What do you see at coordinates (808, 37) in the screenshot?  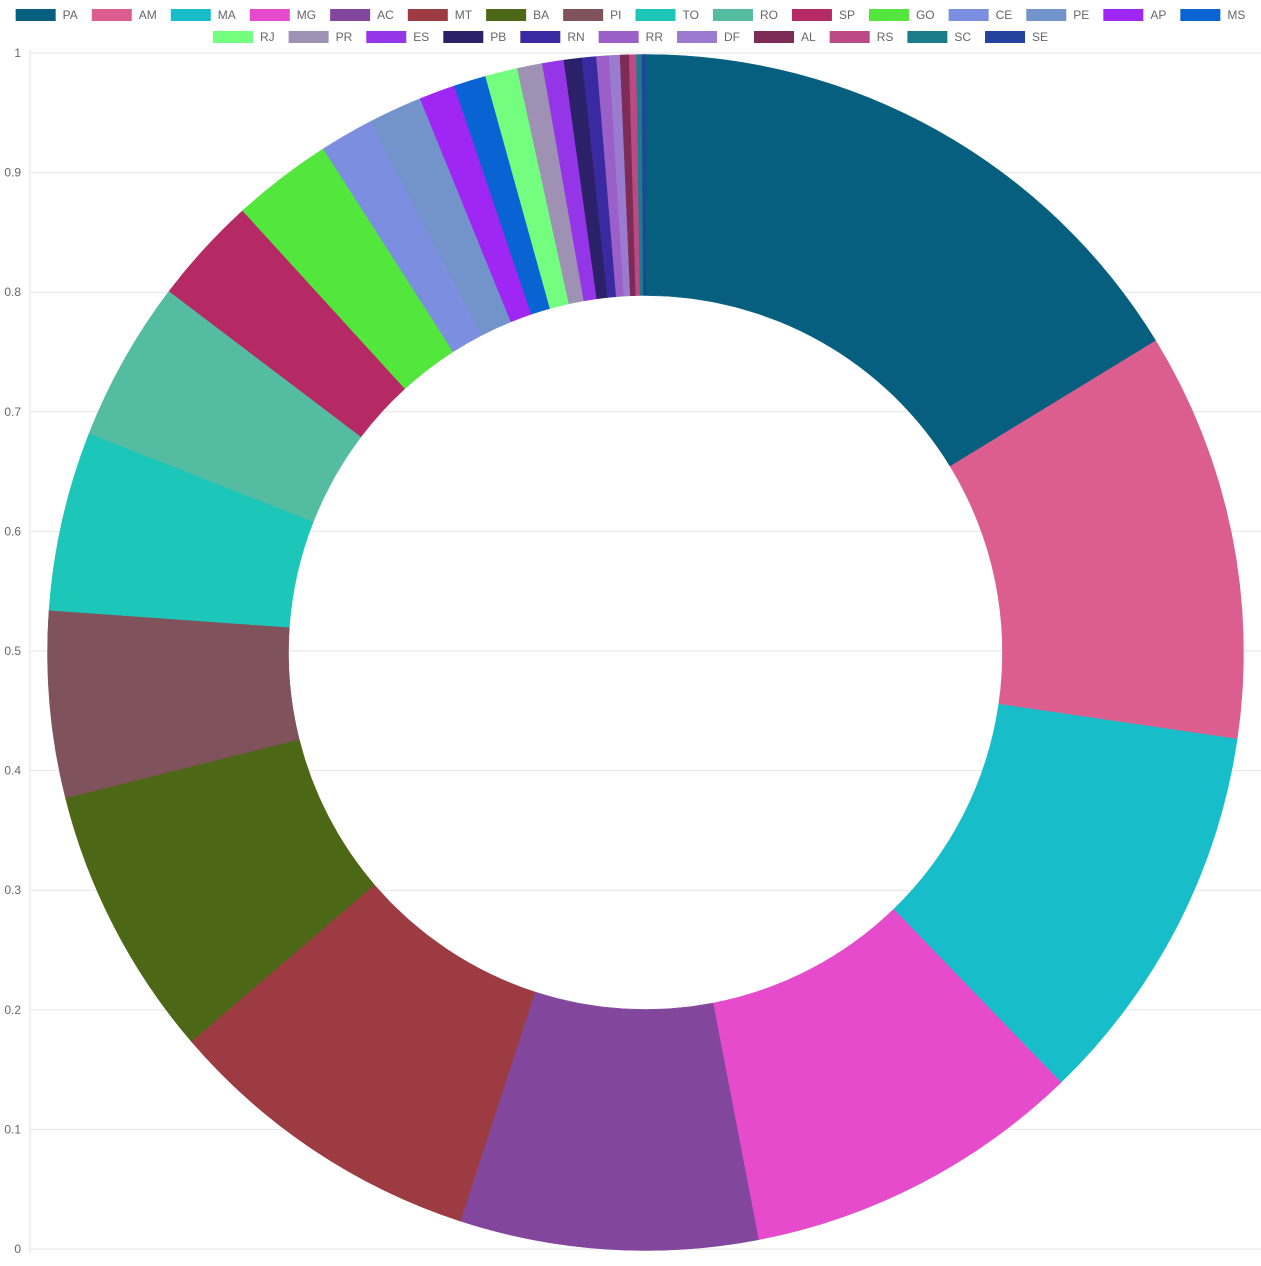 I see `legend-label: AL` at bounding box center [808, 37].